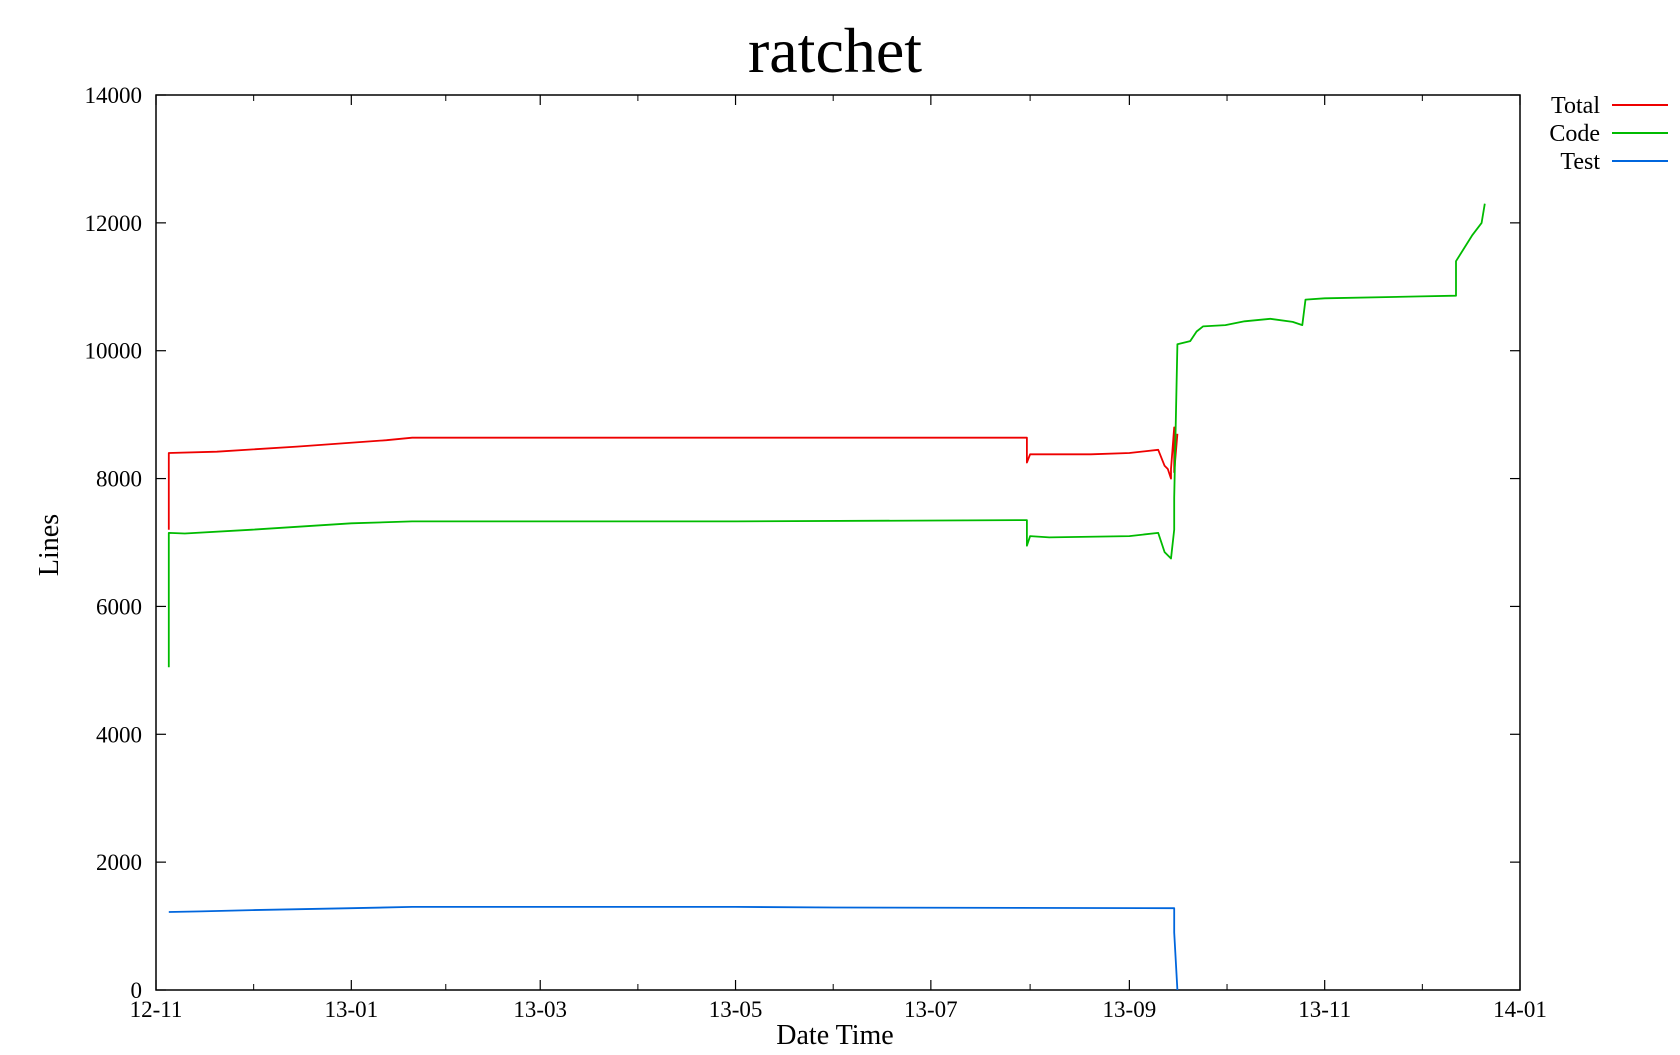 This screenshot has height=1055, width=1680. Describe the element at coordinates (137, 990) in the screenshot. I see `y-tick-label: 0` at that location.